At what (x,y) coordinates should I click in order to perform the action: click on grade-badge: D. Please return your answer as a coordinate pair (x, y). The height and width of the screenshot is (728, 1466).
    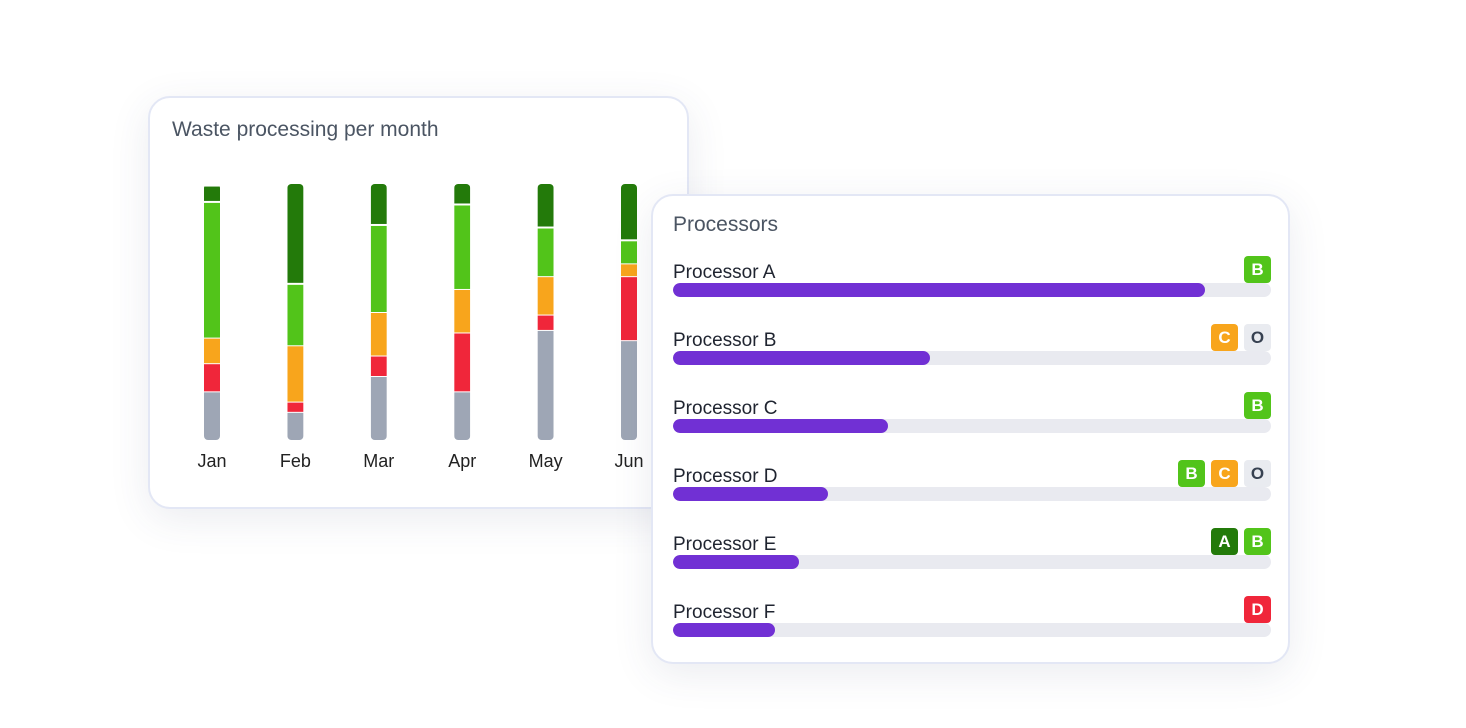
    Looking at the image, I should click on (1257, 609).